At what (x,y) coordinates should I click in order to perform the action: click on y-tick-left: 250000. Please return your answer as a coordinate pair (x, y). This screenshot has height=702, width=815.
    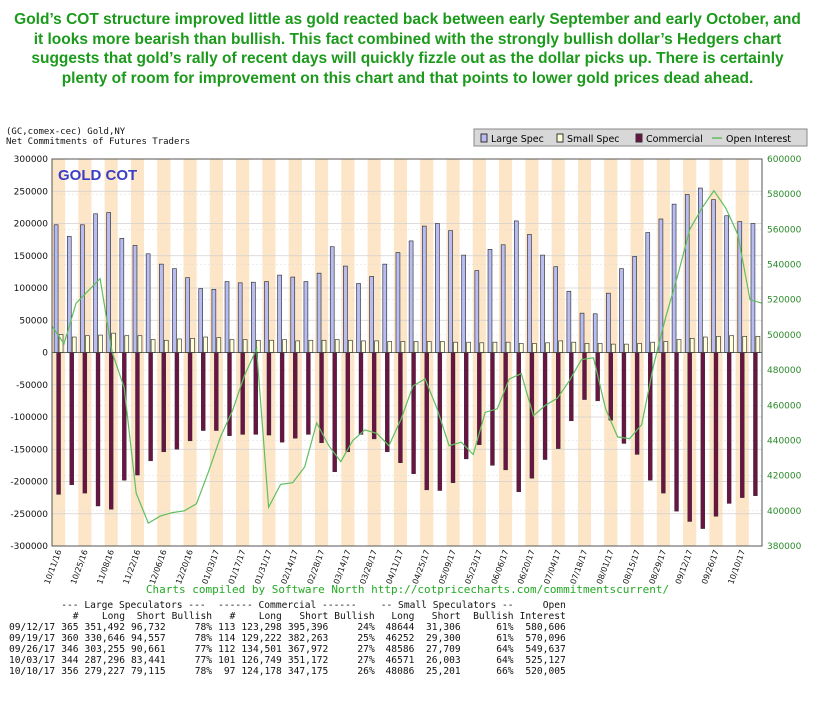
    Looking at the image, I should click on (31, 192).